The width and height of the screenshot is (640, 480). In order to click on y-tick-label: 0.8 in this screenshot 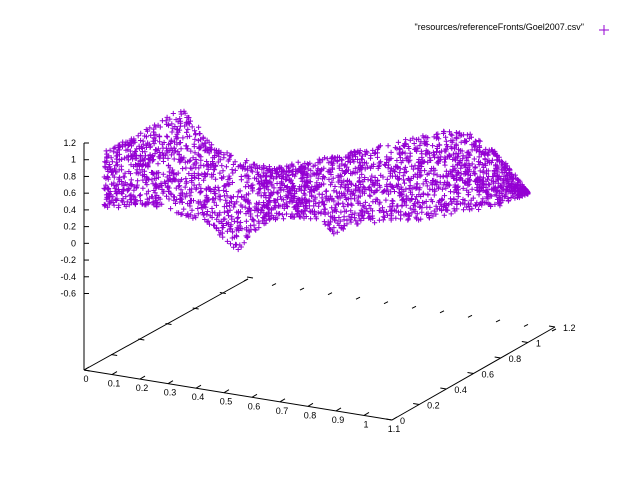, I will do `click(515, 359)`.